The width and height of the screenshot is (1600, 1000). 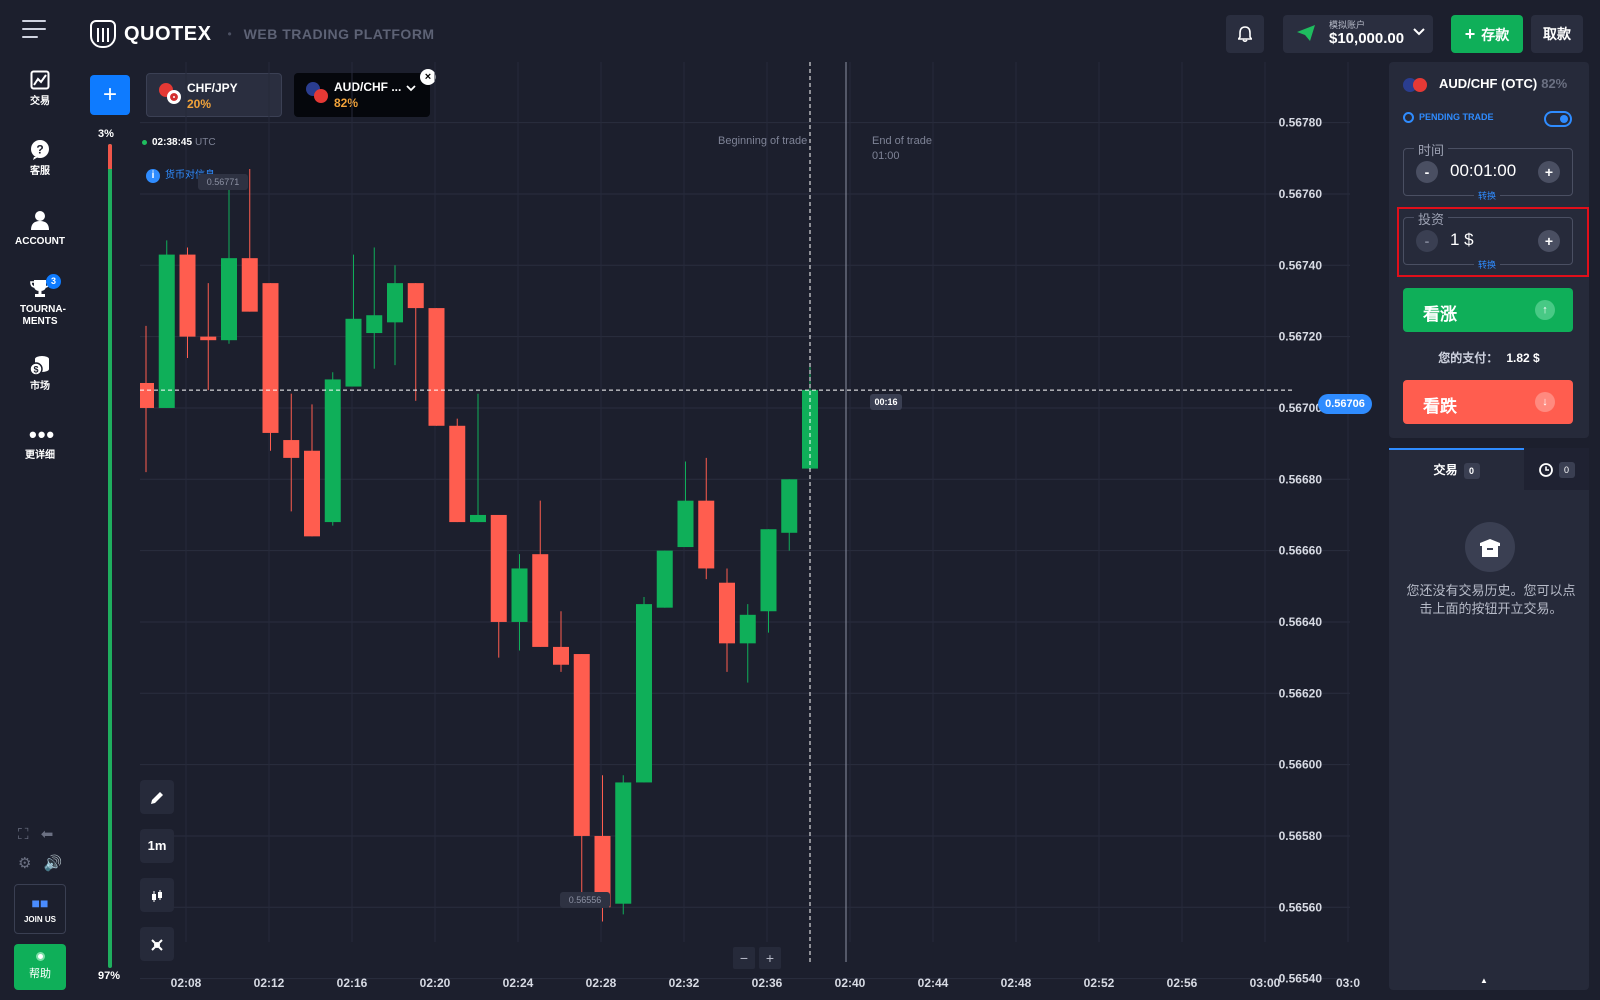 What do you see at coordinates (770, 958) in the screenshot?
I see `zoom-in-button: +` at bounding box center [770, 958].